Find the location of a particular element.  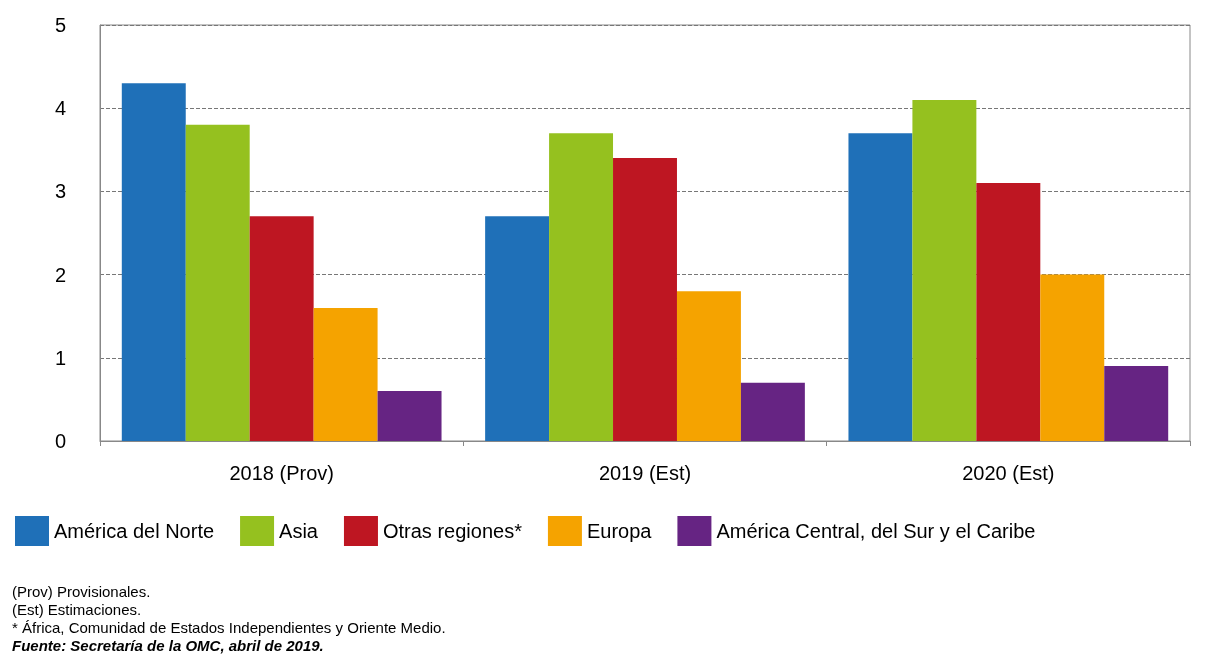

legend-label: América del Norte is located at coordinates (134, 531).